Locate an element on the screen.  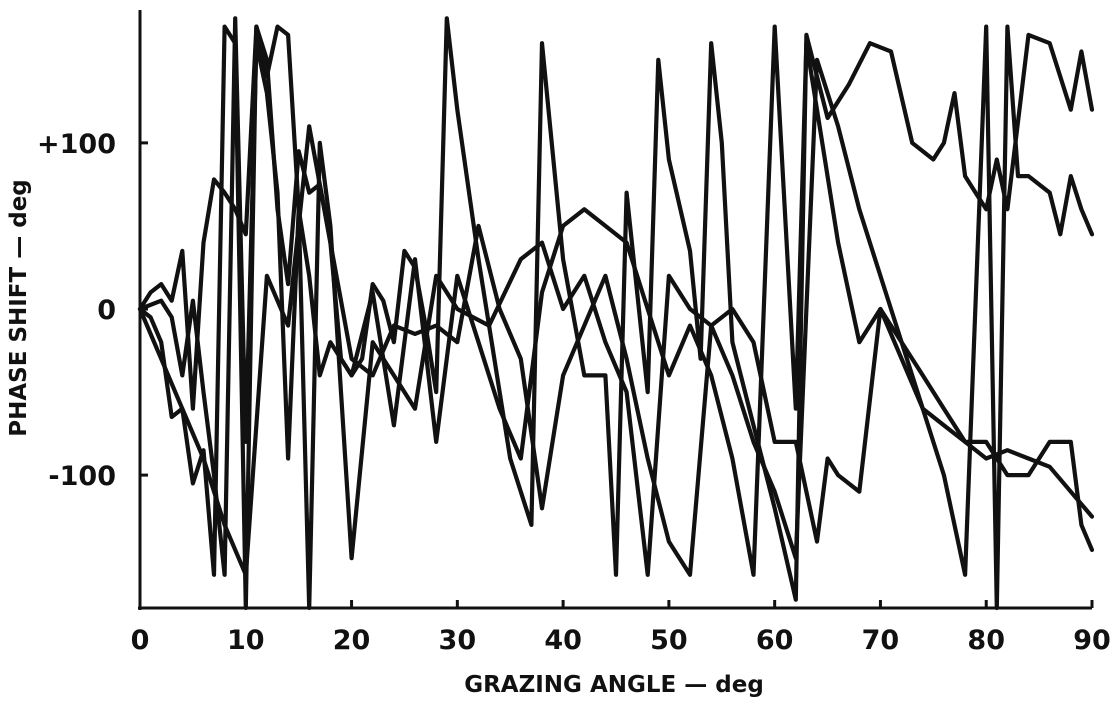
y-tick-label: 0 is located at coordinates (106, 310).